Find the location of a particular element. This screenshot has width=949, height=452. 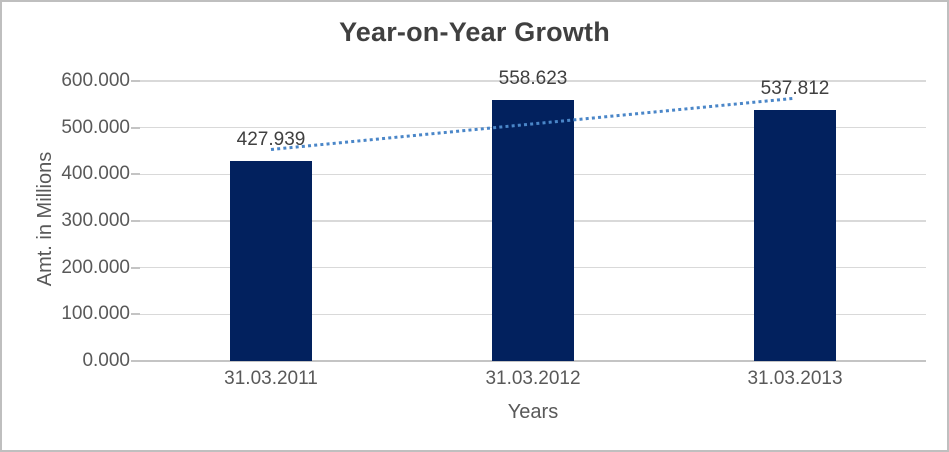

bar-31.03.2011 is located at coordinates (271, 261).